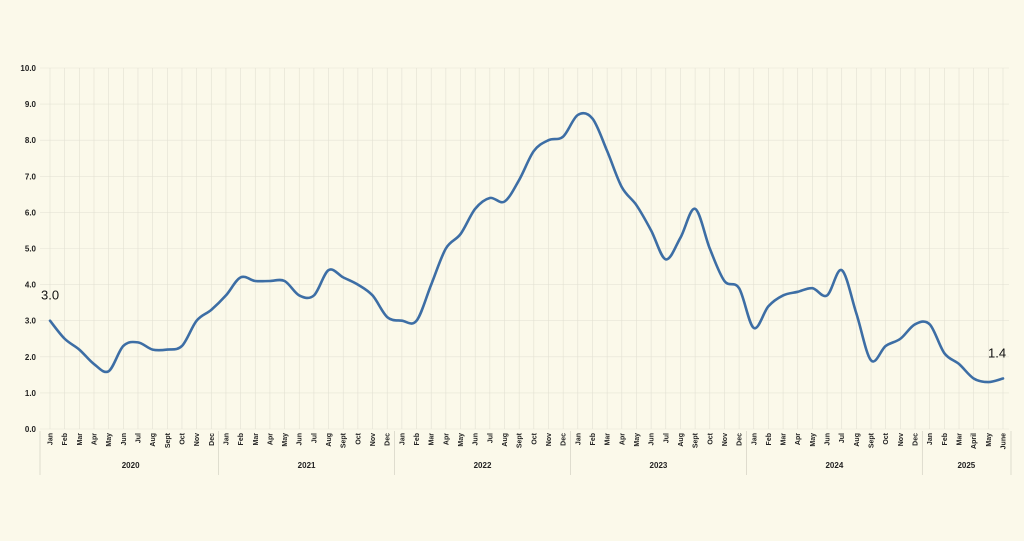 This screenshot has height=541, width=1024. What do you see at coordinates (659, 465) in the screenshot?
I see `year-label: 2023` at bounding box center [659, 465].